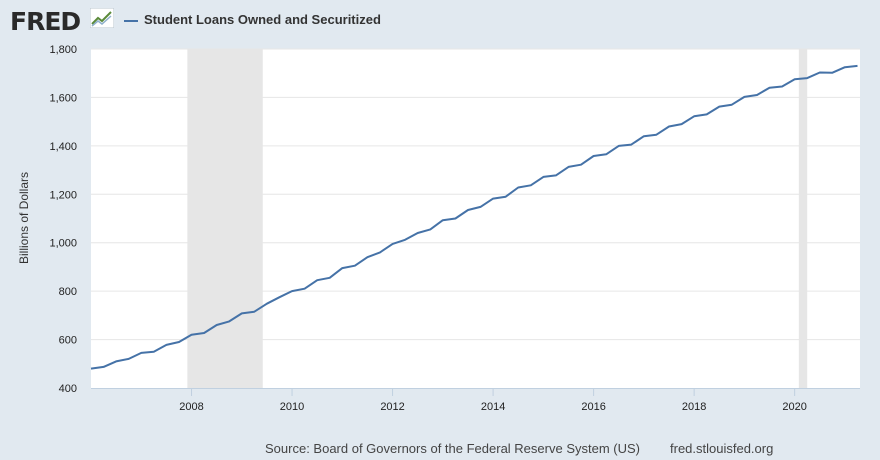 The height and width of the screenshot is (460, 880). Describe the element at coordinates (392, 407) in the screenshot. I see `x-tick-label-2012: 2012` at that location.